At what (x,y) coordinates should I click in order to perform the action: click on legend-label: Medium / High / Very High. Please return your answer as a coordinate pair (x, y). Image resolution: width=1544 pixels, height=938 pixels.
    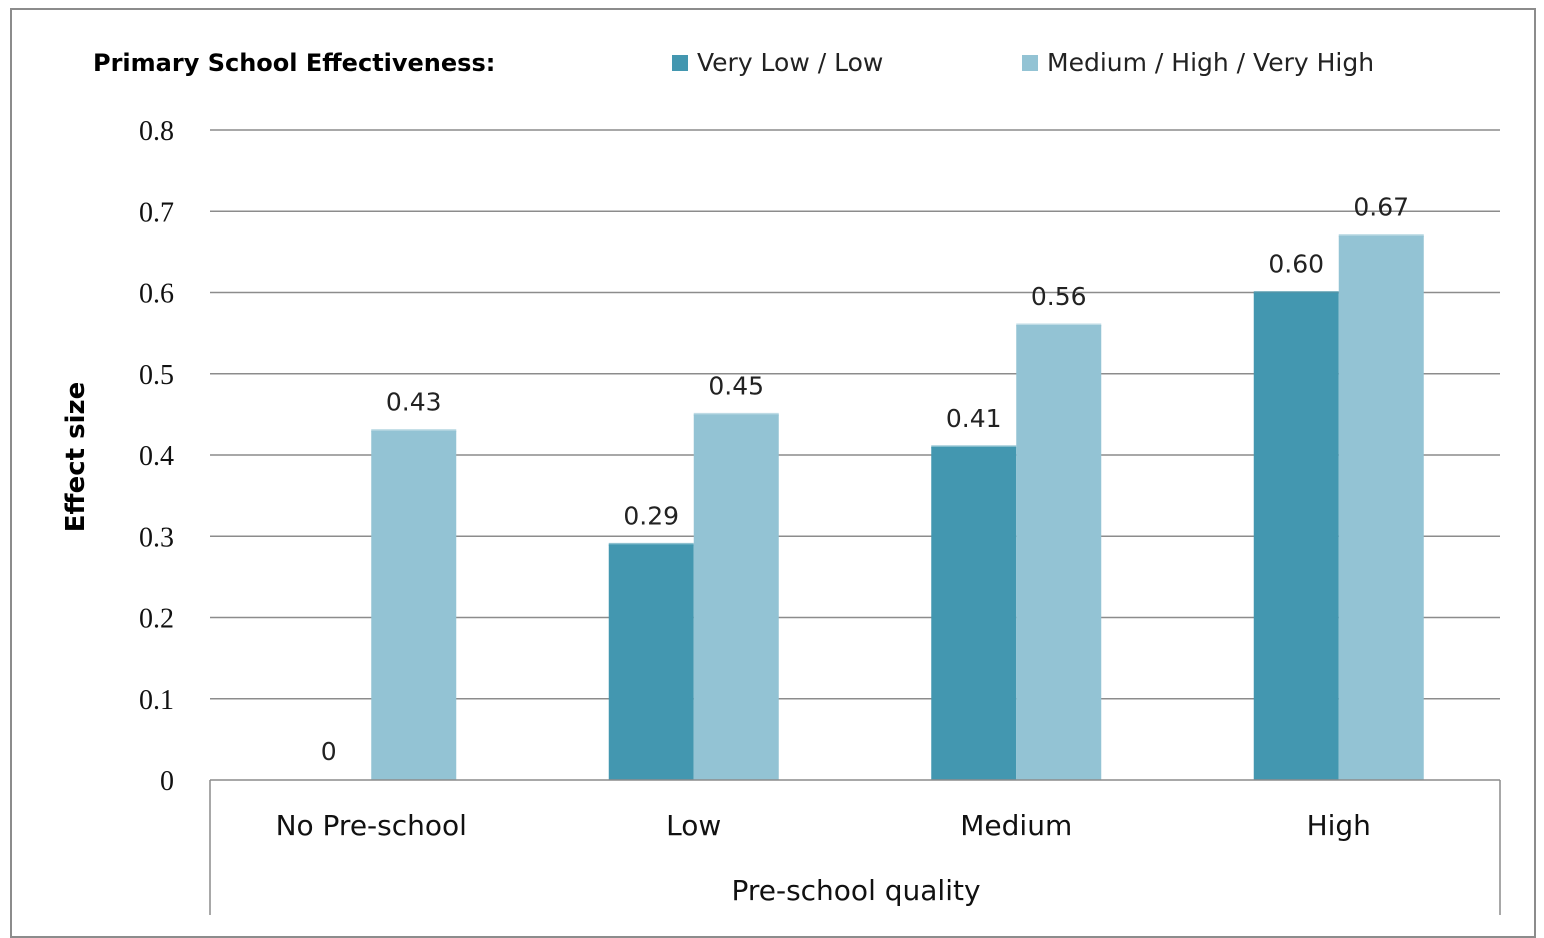
    Looking at the image, I should click on (1210, 62).